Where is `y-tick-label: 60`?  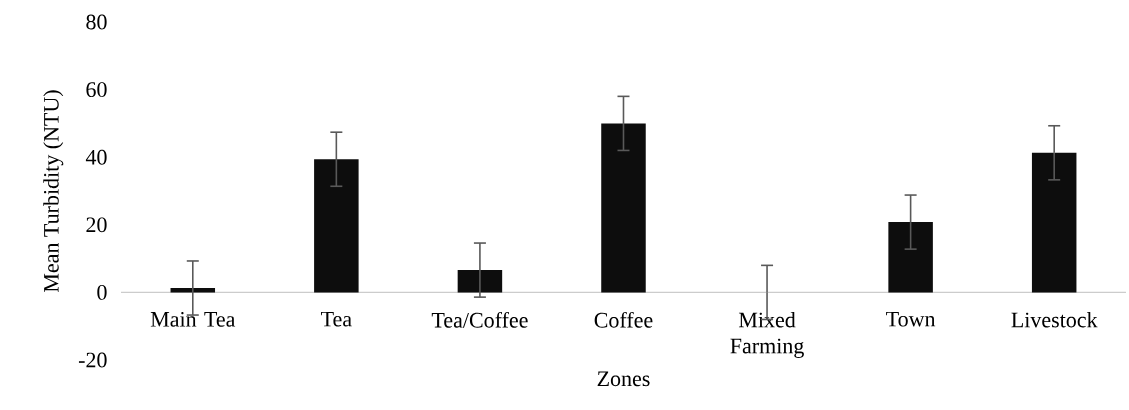
y-tick-label: 60 is located at coordinates (96, 90).